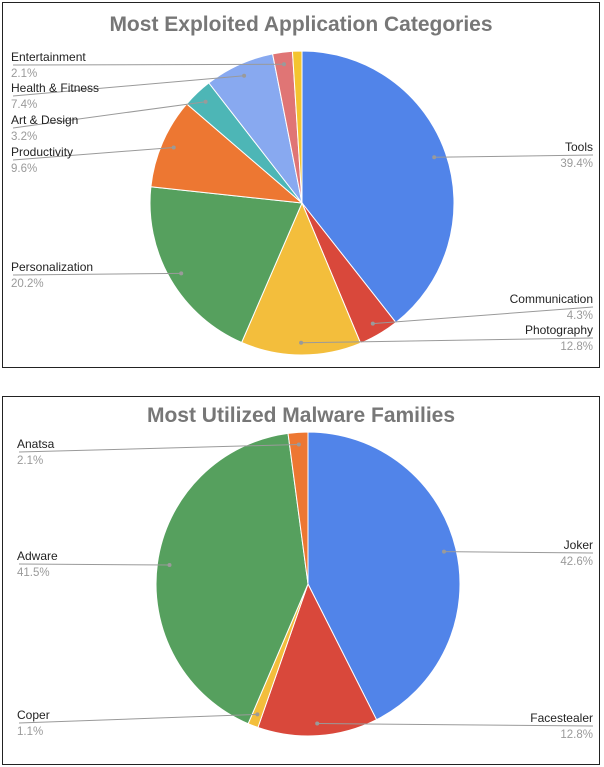 This screenshot has height=767, width=604. What do you see at coordinates (158, 448) in the screenshot?
I see `leader-line-anatsa` at bounding box center [158, 448].